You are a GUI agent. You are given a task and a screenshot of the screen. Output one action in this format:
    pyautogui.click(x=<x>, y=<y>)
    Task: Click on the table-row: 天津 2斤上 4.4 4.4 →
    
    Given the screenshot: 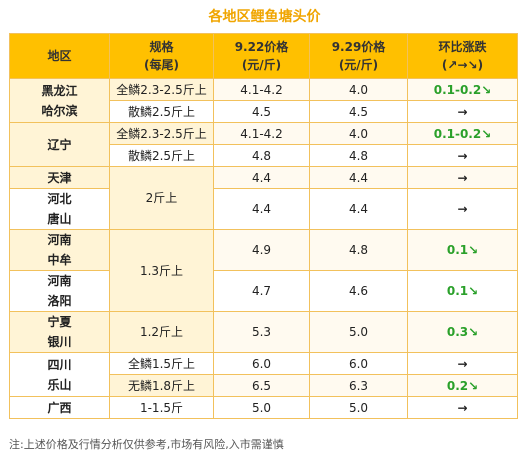 What is the action you would take?
    pyautogui.click(x=263, y=198)
    